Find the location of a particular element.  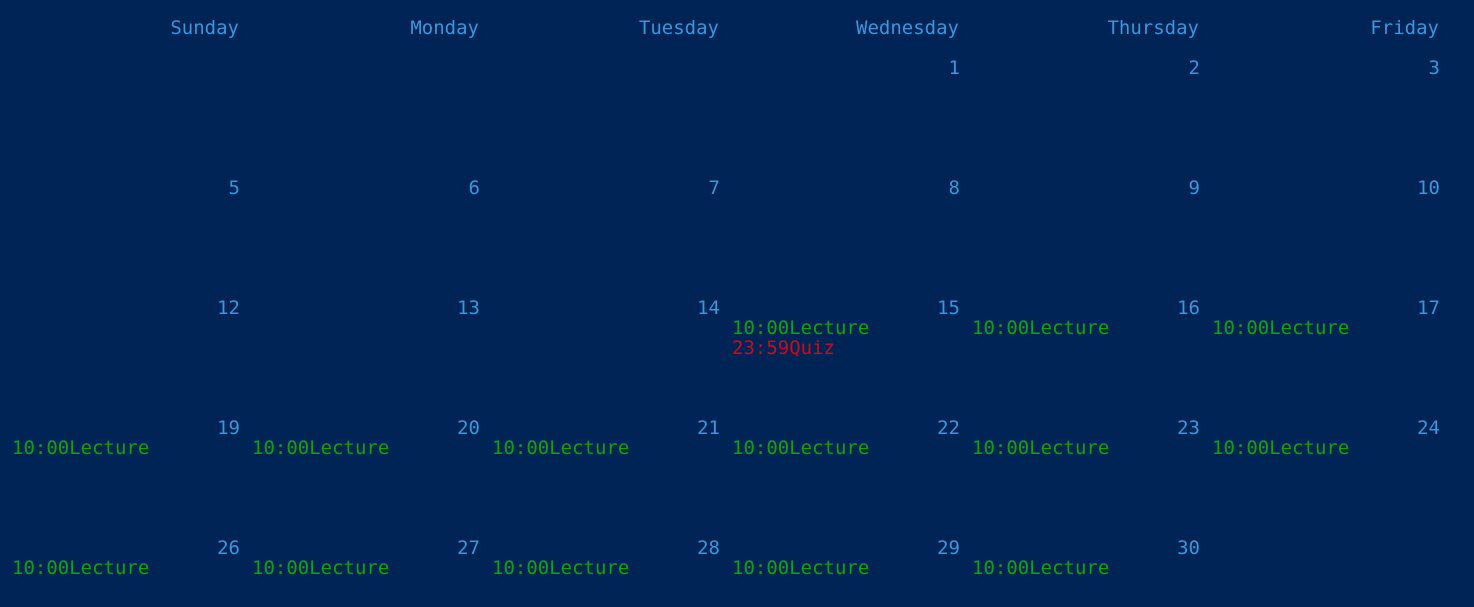

day-number: 13 is located at coordinates (468, 308).